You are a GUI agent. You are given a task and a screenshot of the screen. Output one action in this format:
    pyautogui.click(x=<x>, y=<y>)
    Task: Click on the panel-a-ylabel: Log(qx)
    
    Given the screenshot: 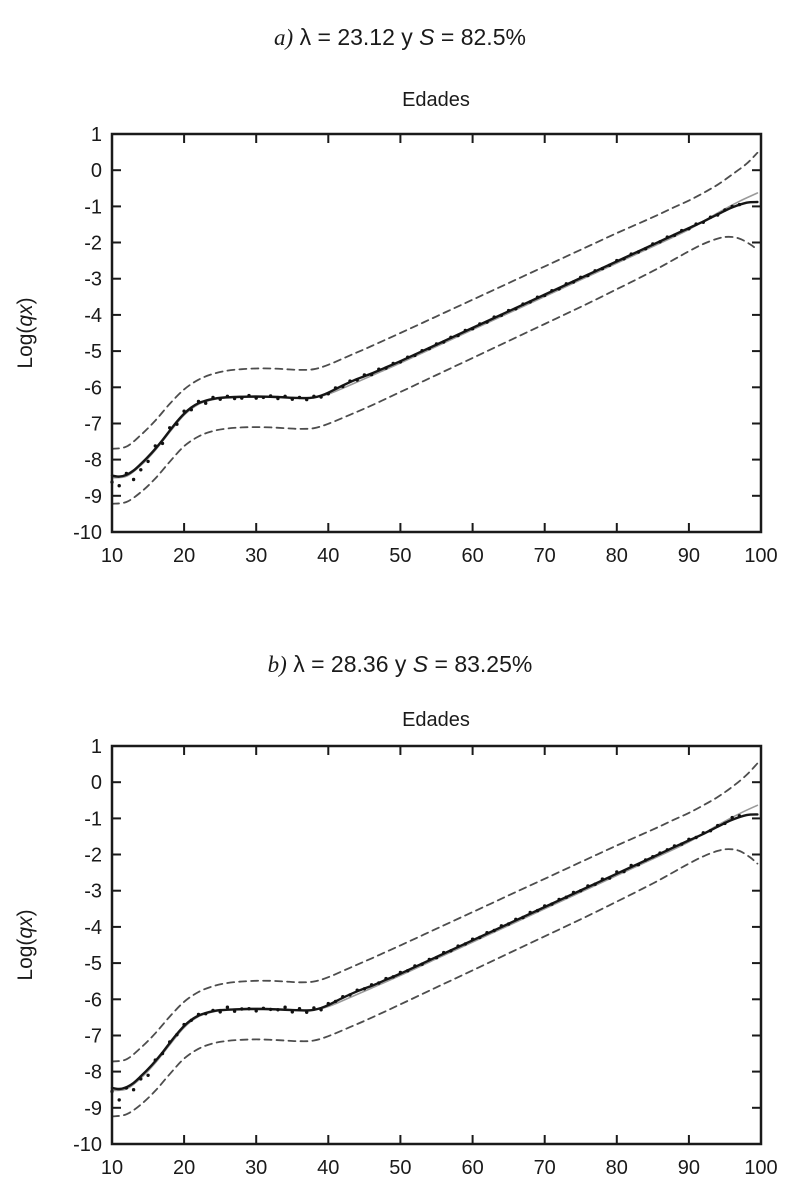 What is the action you would take?
    pyautogui.click(x=25, y=332)
    